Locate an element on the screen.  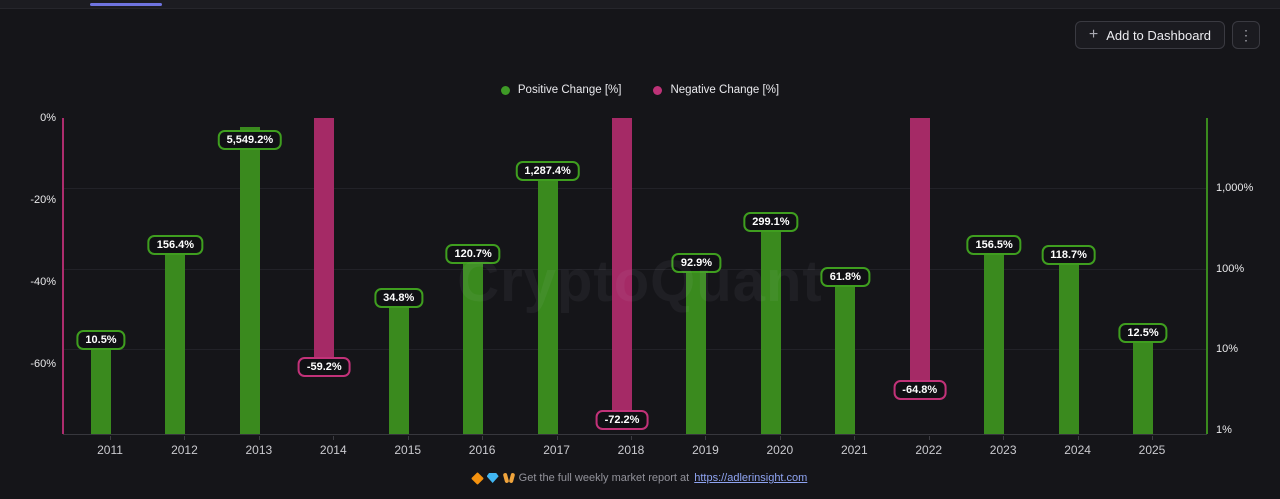
bar-value-label-2016: 120.7% is located at coordinates (473, 254).